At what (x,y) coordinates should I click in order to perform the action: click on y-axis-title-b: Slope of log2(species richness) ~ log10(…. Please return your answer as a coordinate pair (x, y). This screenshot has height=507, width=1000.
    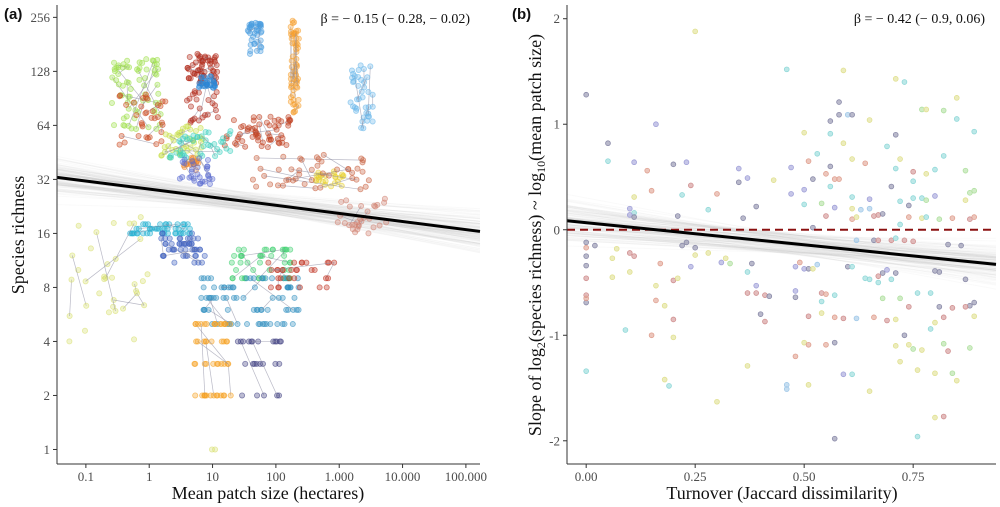
    Looking at the image, I should click on (536, 235).